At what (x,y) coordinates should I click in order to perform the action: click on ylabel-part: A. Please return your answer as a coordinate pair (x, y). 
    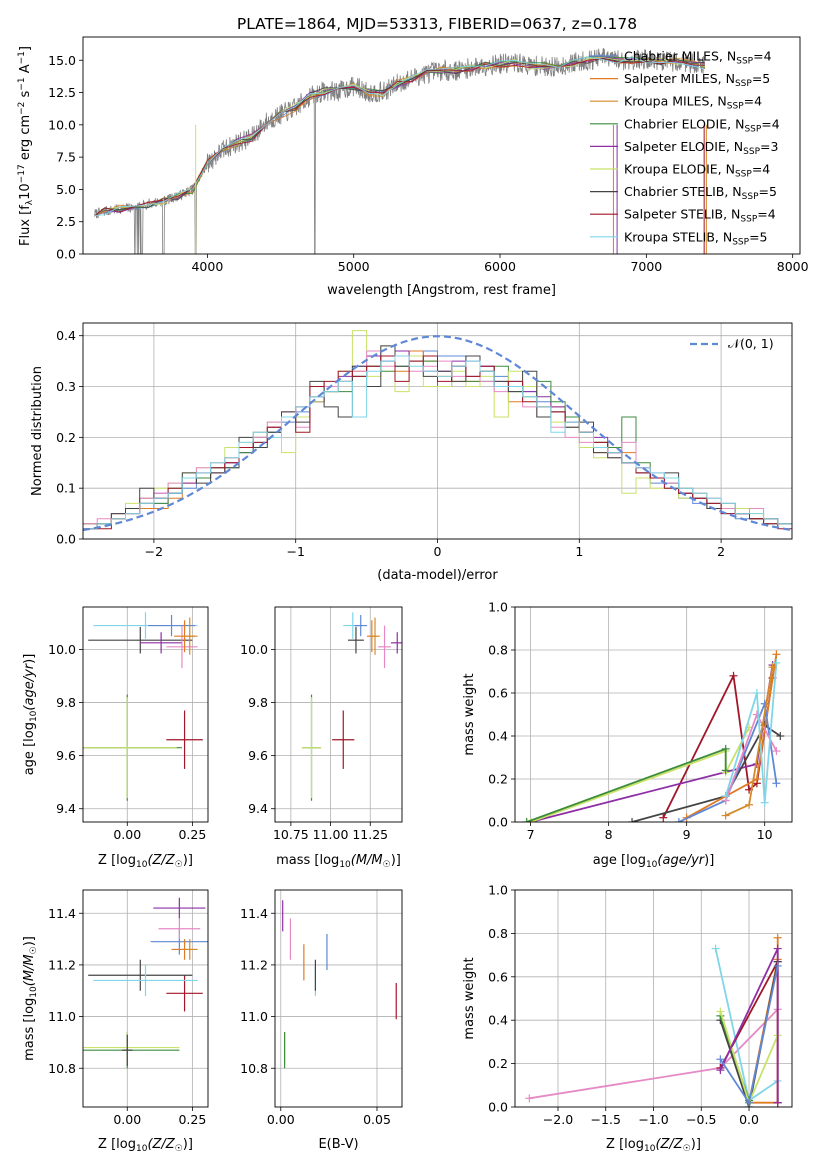
    Looking at the image, I should click on (25, 70).